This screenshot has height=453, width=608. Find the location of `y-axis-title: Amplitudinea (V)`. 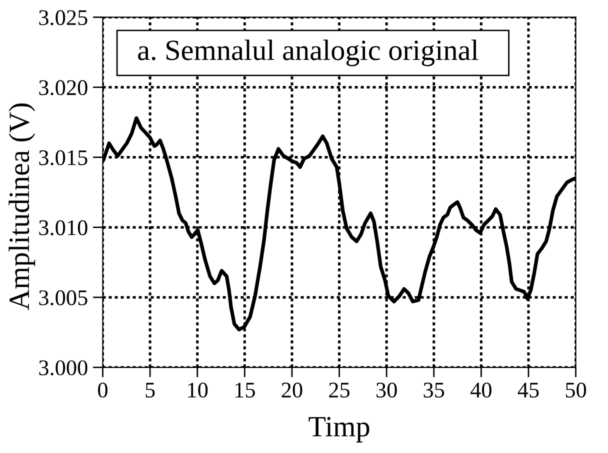

y-axis-title: Amplitudinea (V) is located at coordinates (22, 207).